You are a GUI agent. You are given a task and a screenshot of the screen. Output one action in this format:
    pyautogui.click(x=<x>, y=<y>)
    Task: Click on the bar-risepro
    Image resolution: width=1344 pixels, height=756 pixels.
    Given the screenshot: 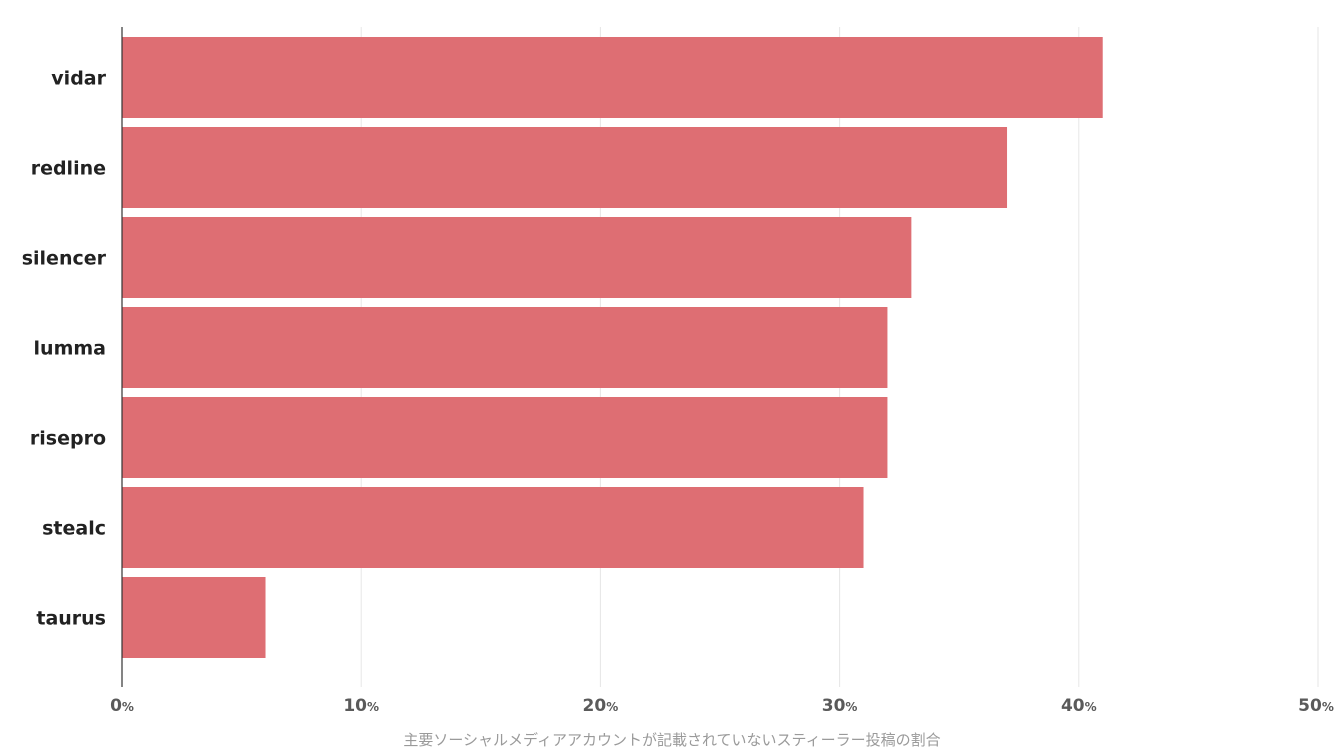 What is the action you would take?
    pyautogui.click(x=505, y=437)
    